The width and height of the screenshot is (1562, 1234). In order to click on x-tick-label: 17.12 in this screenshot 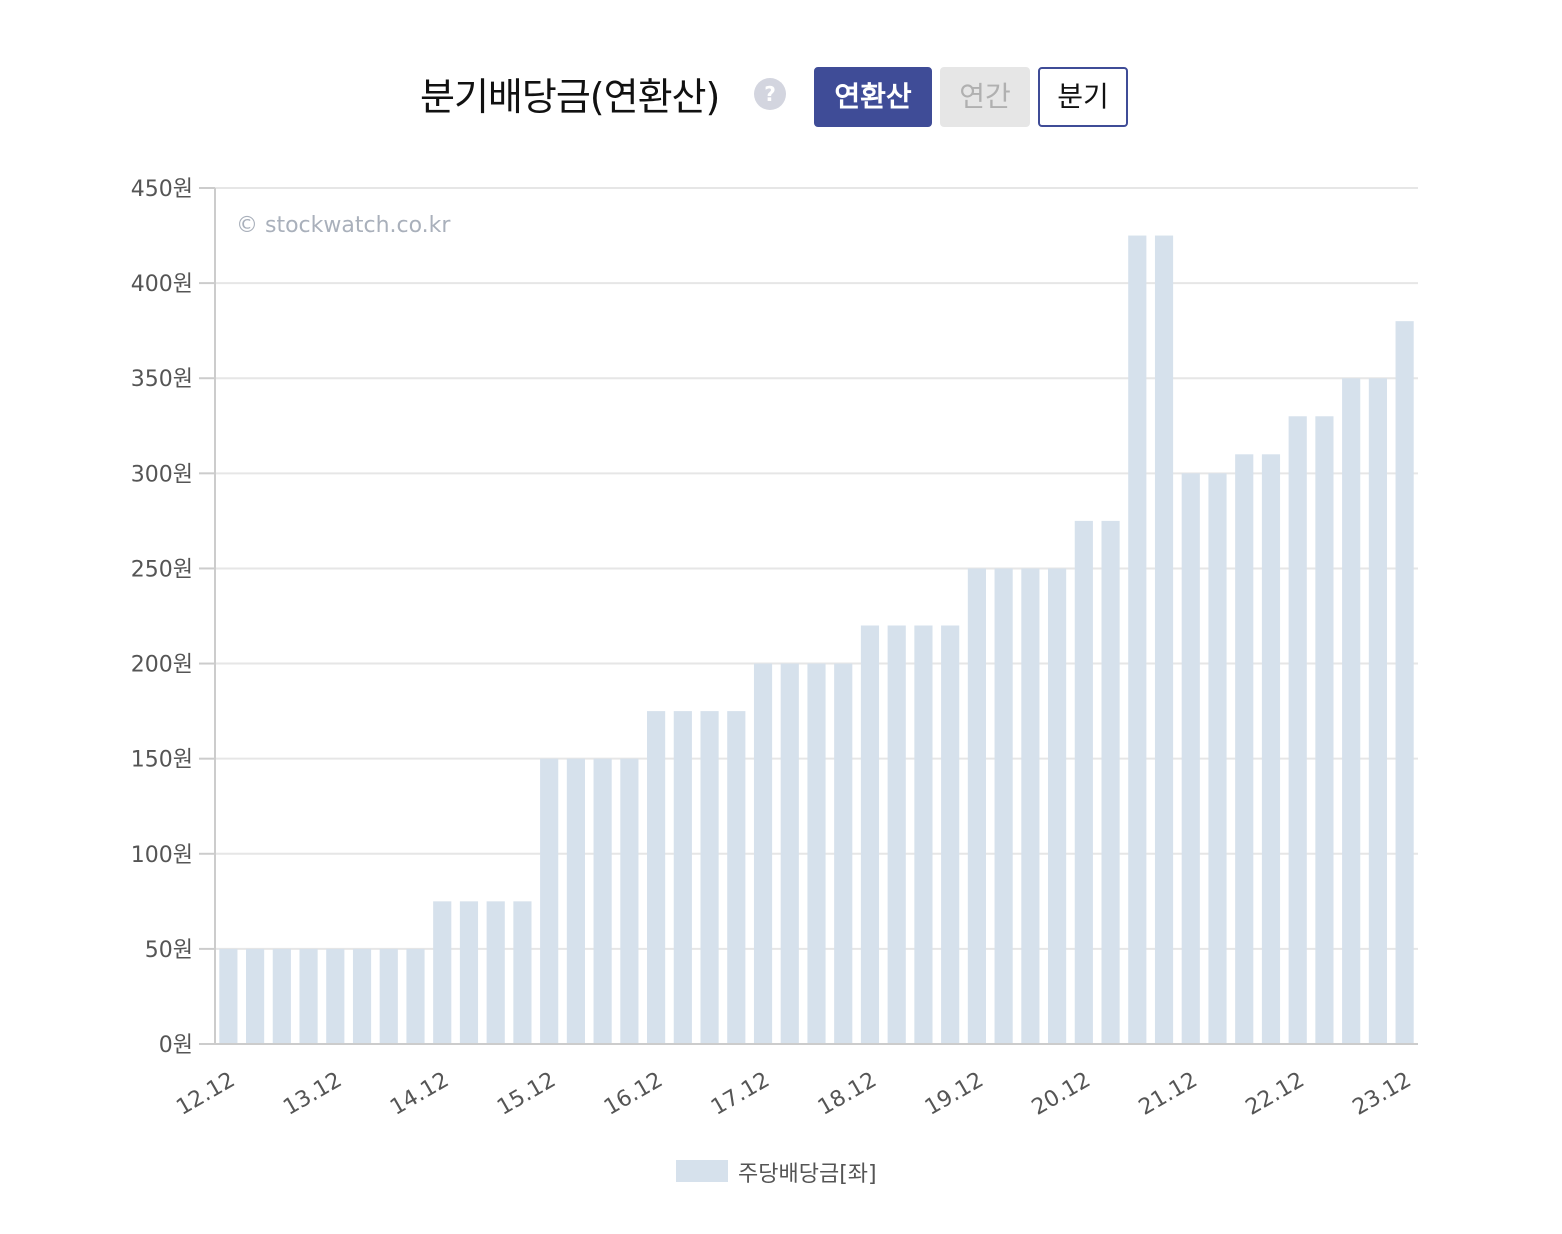, I will do `click(740, 1094)`.